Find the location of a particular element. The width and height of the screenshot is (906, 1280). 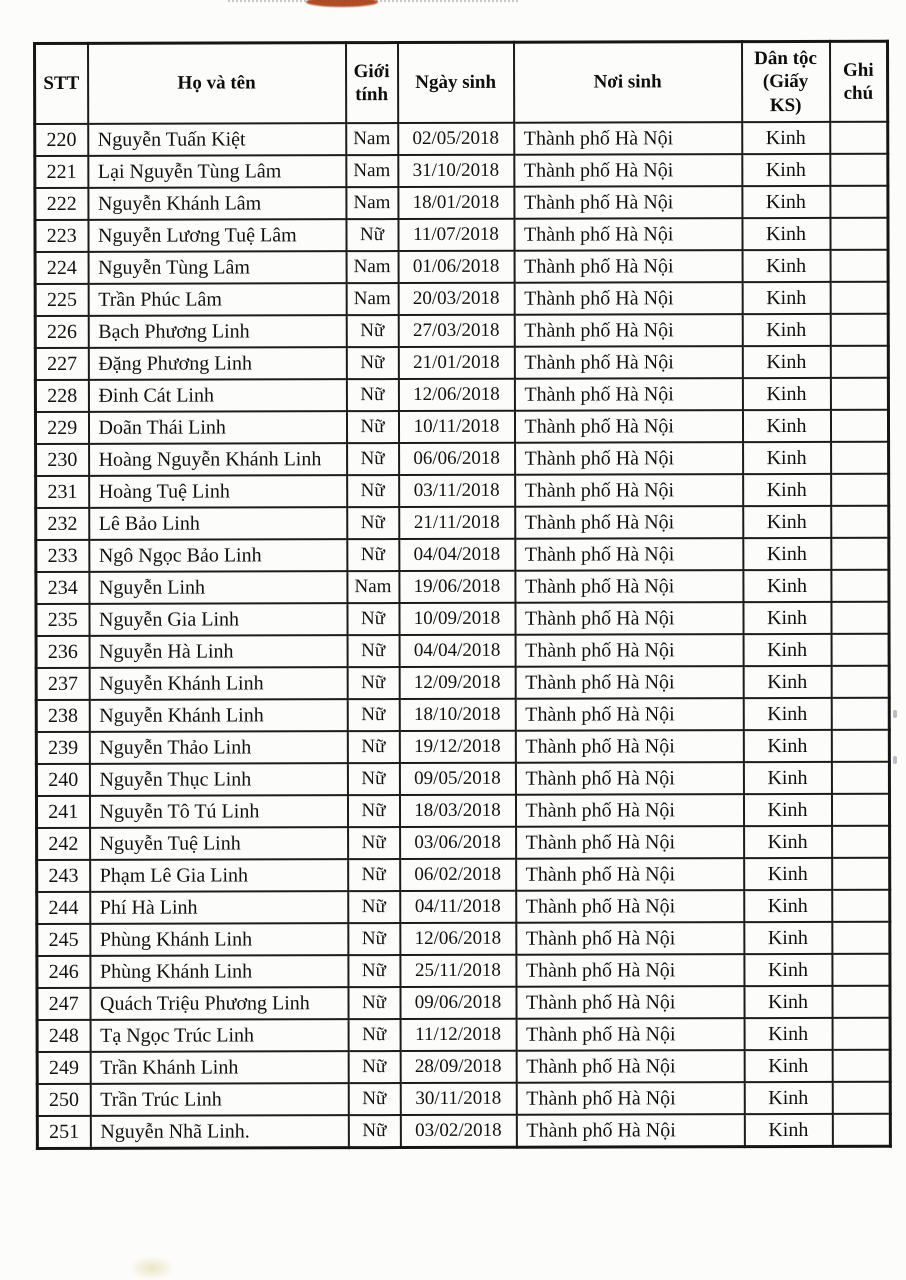

cell-name: Hoàng Nguyễn Khánh Linh is located at coordinates (217, 459).